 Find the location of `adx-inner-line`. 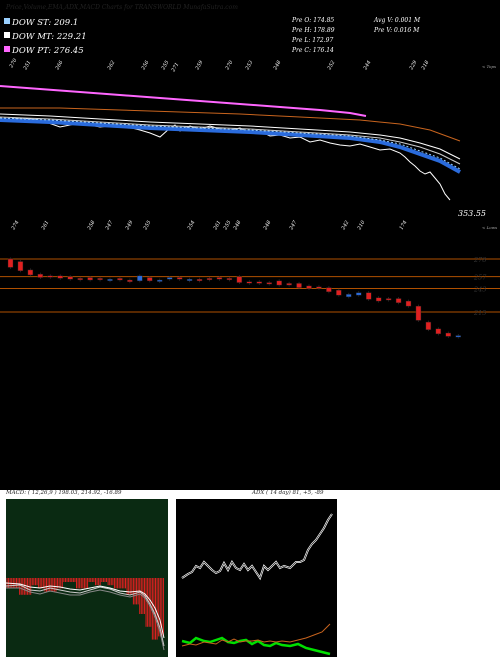

adx-inner-line is located at coordinates (257, 546).